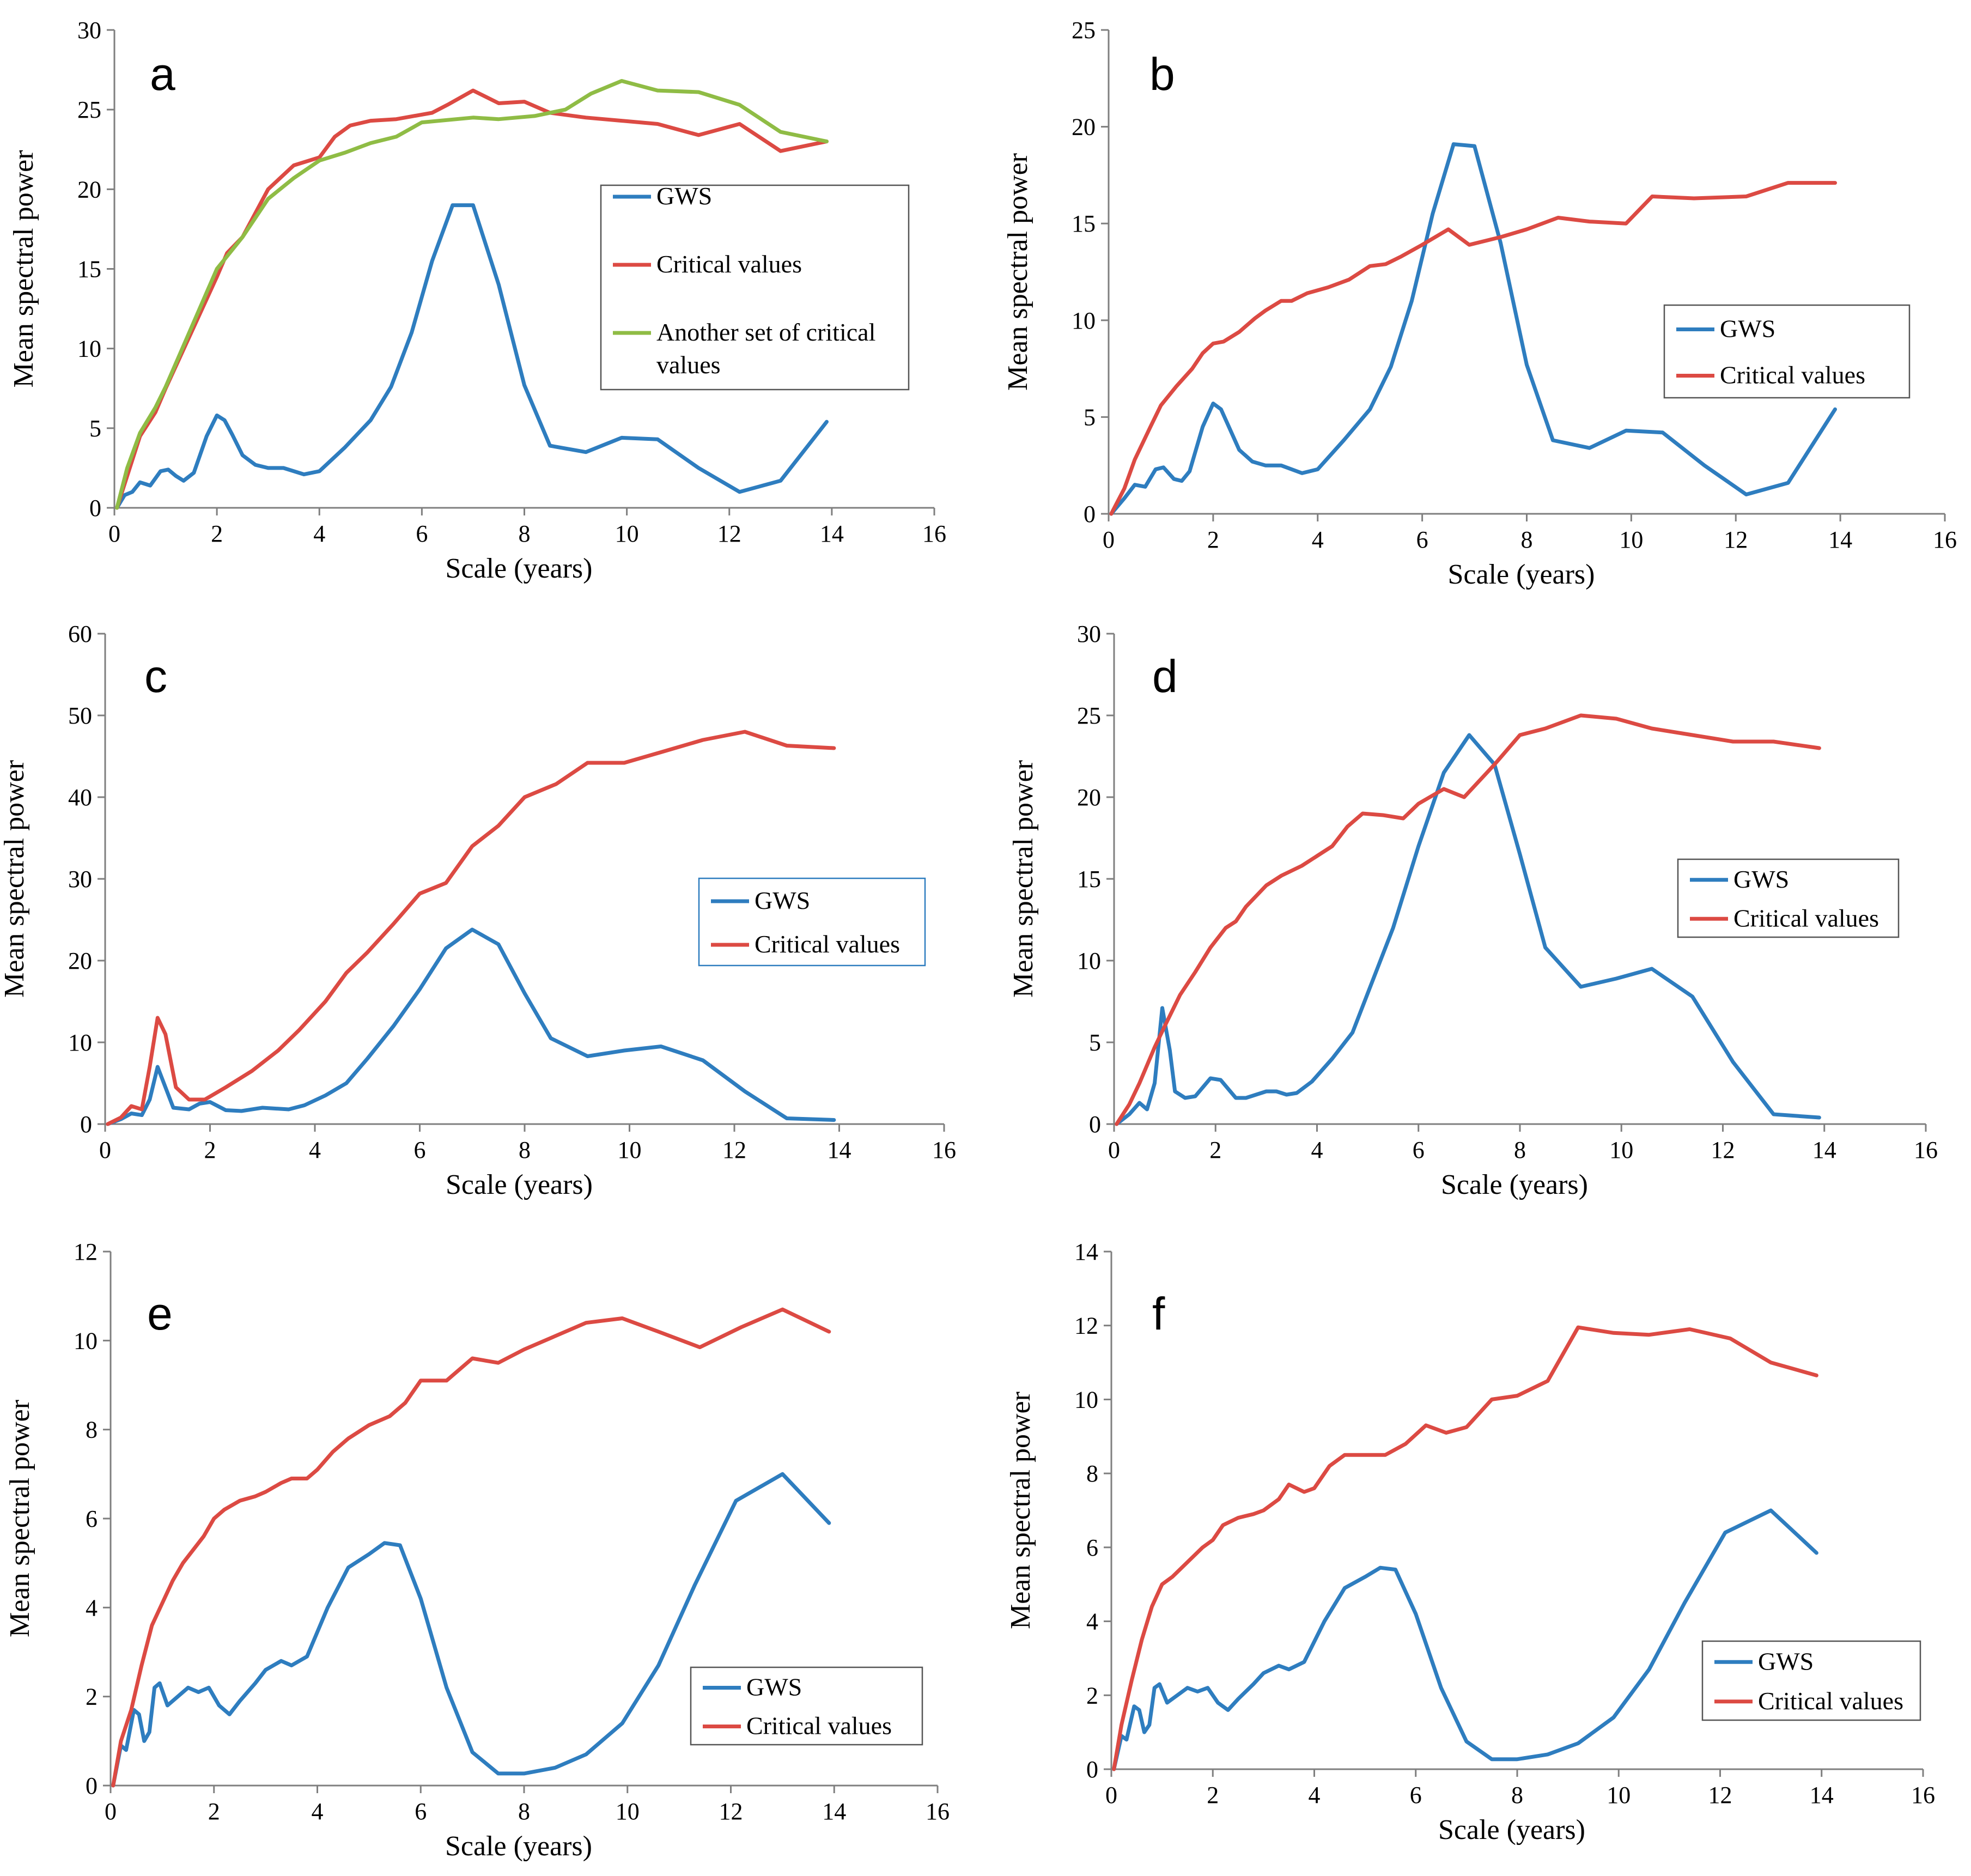 The image size is (1971, 1876). What do you see at coordinates (1945, 539) in the screenshot?
I see `x-tick-label: 16` at bounding box center [1945, 539].